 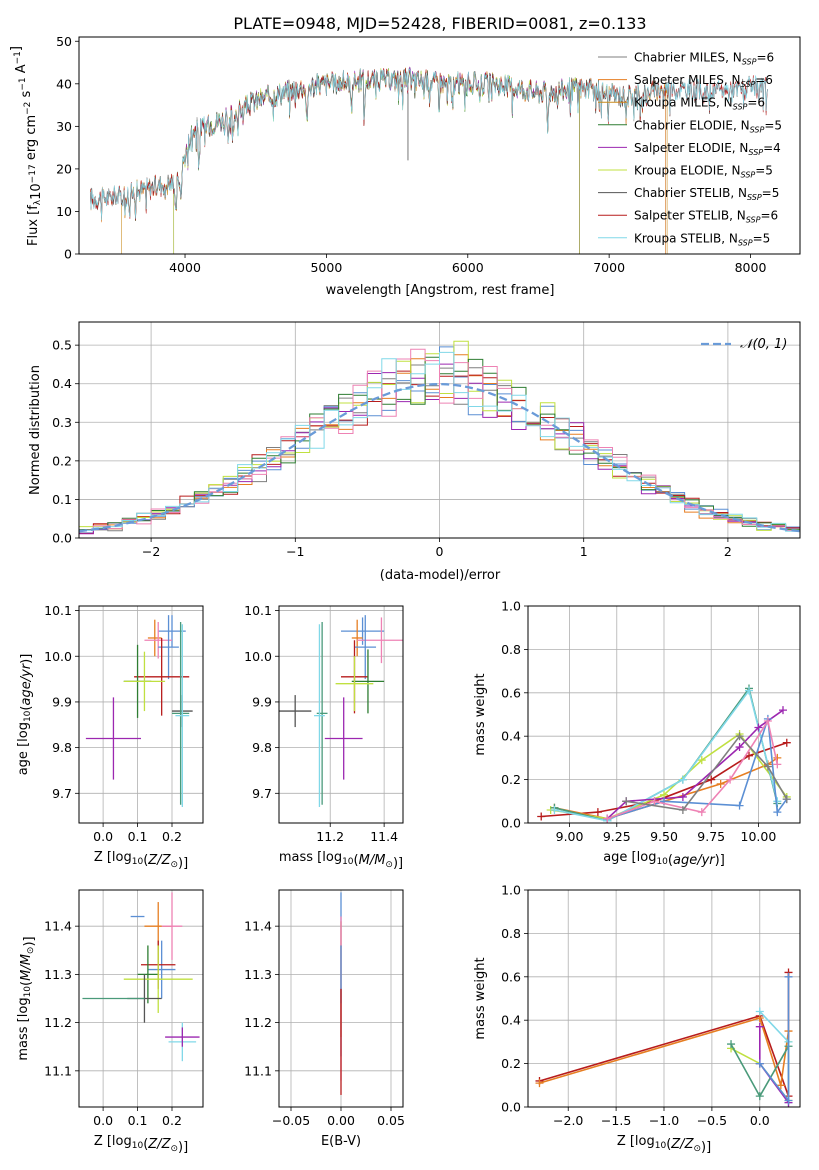 What do you see at coordinates (616, 1120) in the screenshot?
I see `x-tick-label: −1.5` at bounding box center [616, 1120].